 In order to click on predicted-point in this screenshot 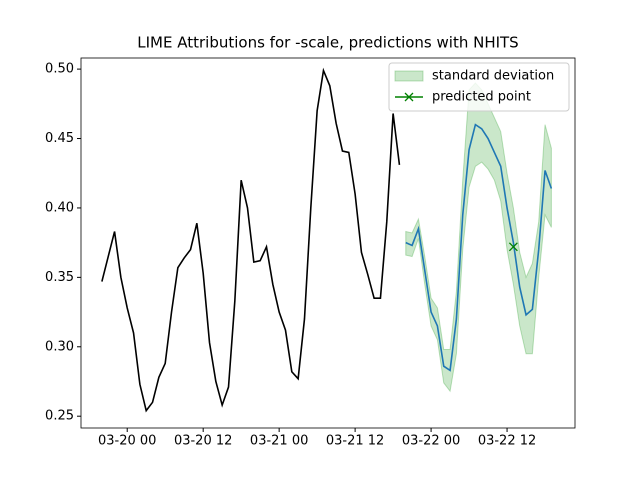, I will do `click(513, 247)`.